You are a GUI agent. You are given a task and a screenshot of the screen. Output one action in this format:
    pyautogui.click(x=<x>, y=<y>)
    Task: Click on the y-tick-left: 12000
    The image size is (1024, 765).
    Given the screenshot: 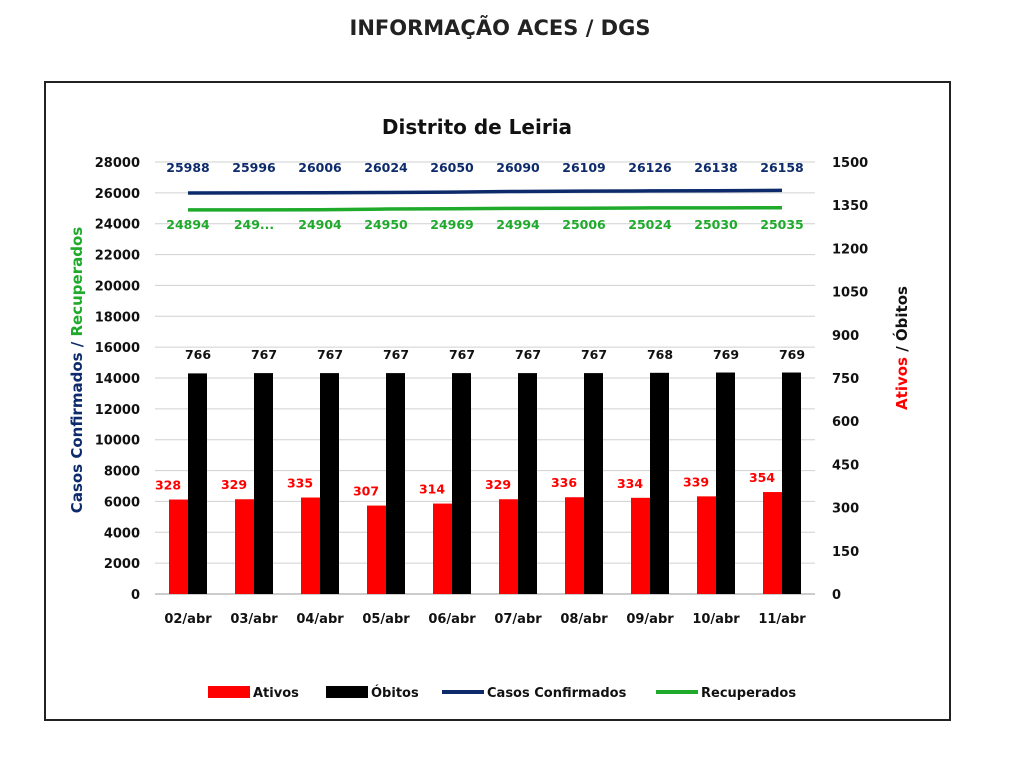 What is the action you would take?
    pyautogui.click(x=117, y=410)
    